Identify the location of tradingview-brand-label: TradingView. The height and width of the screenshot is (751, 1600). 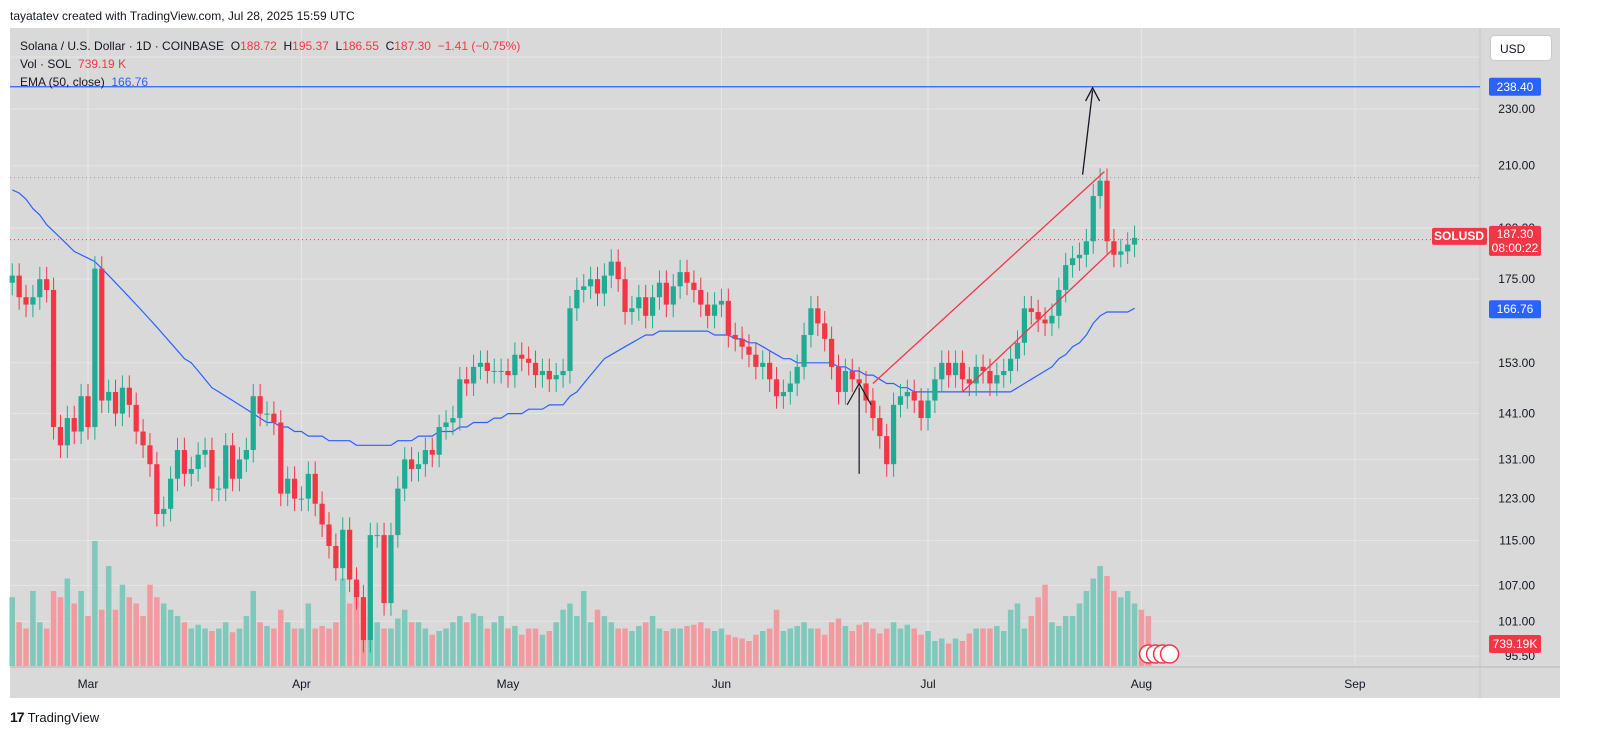
(63, 717).